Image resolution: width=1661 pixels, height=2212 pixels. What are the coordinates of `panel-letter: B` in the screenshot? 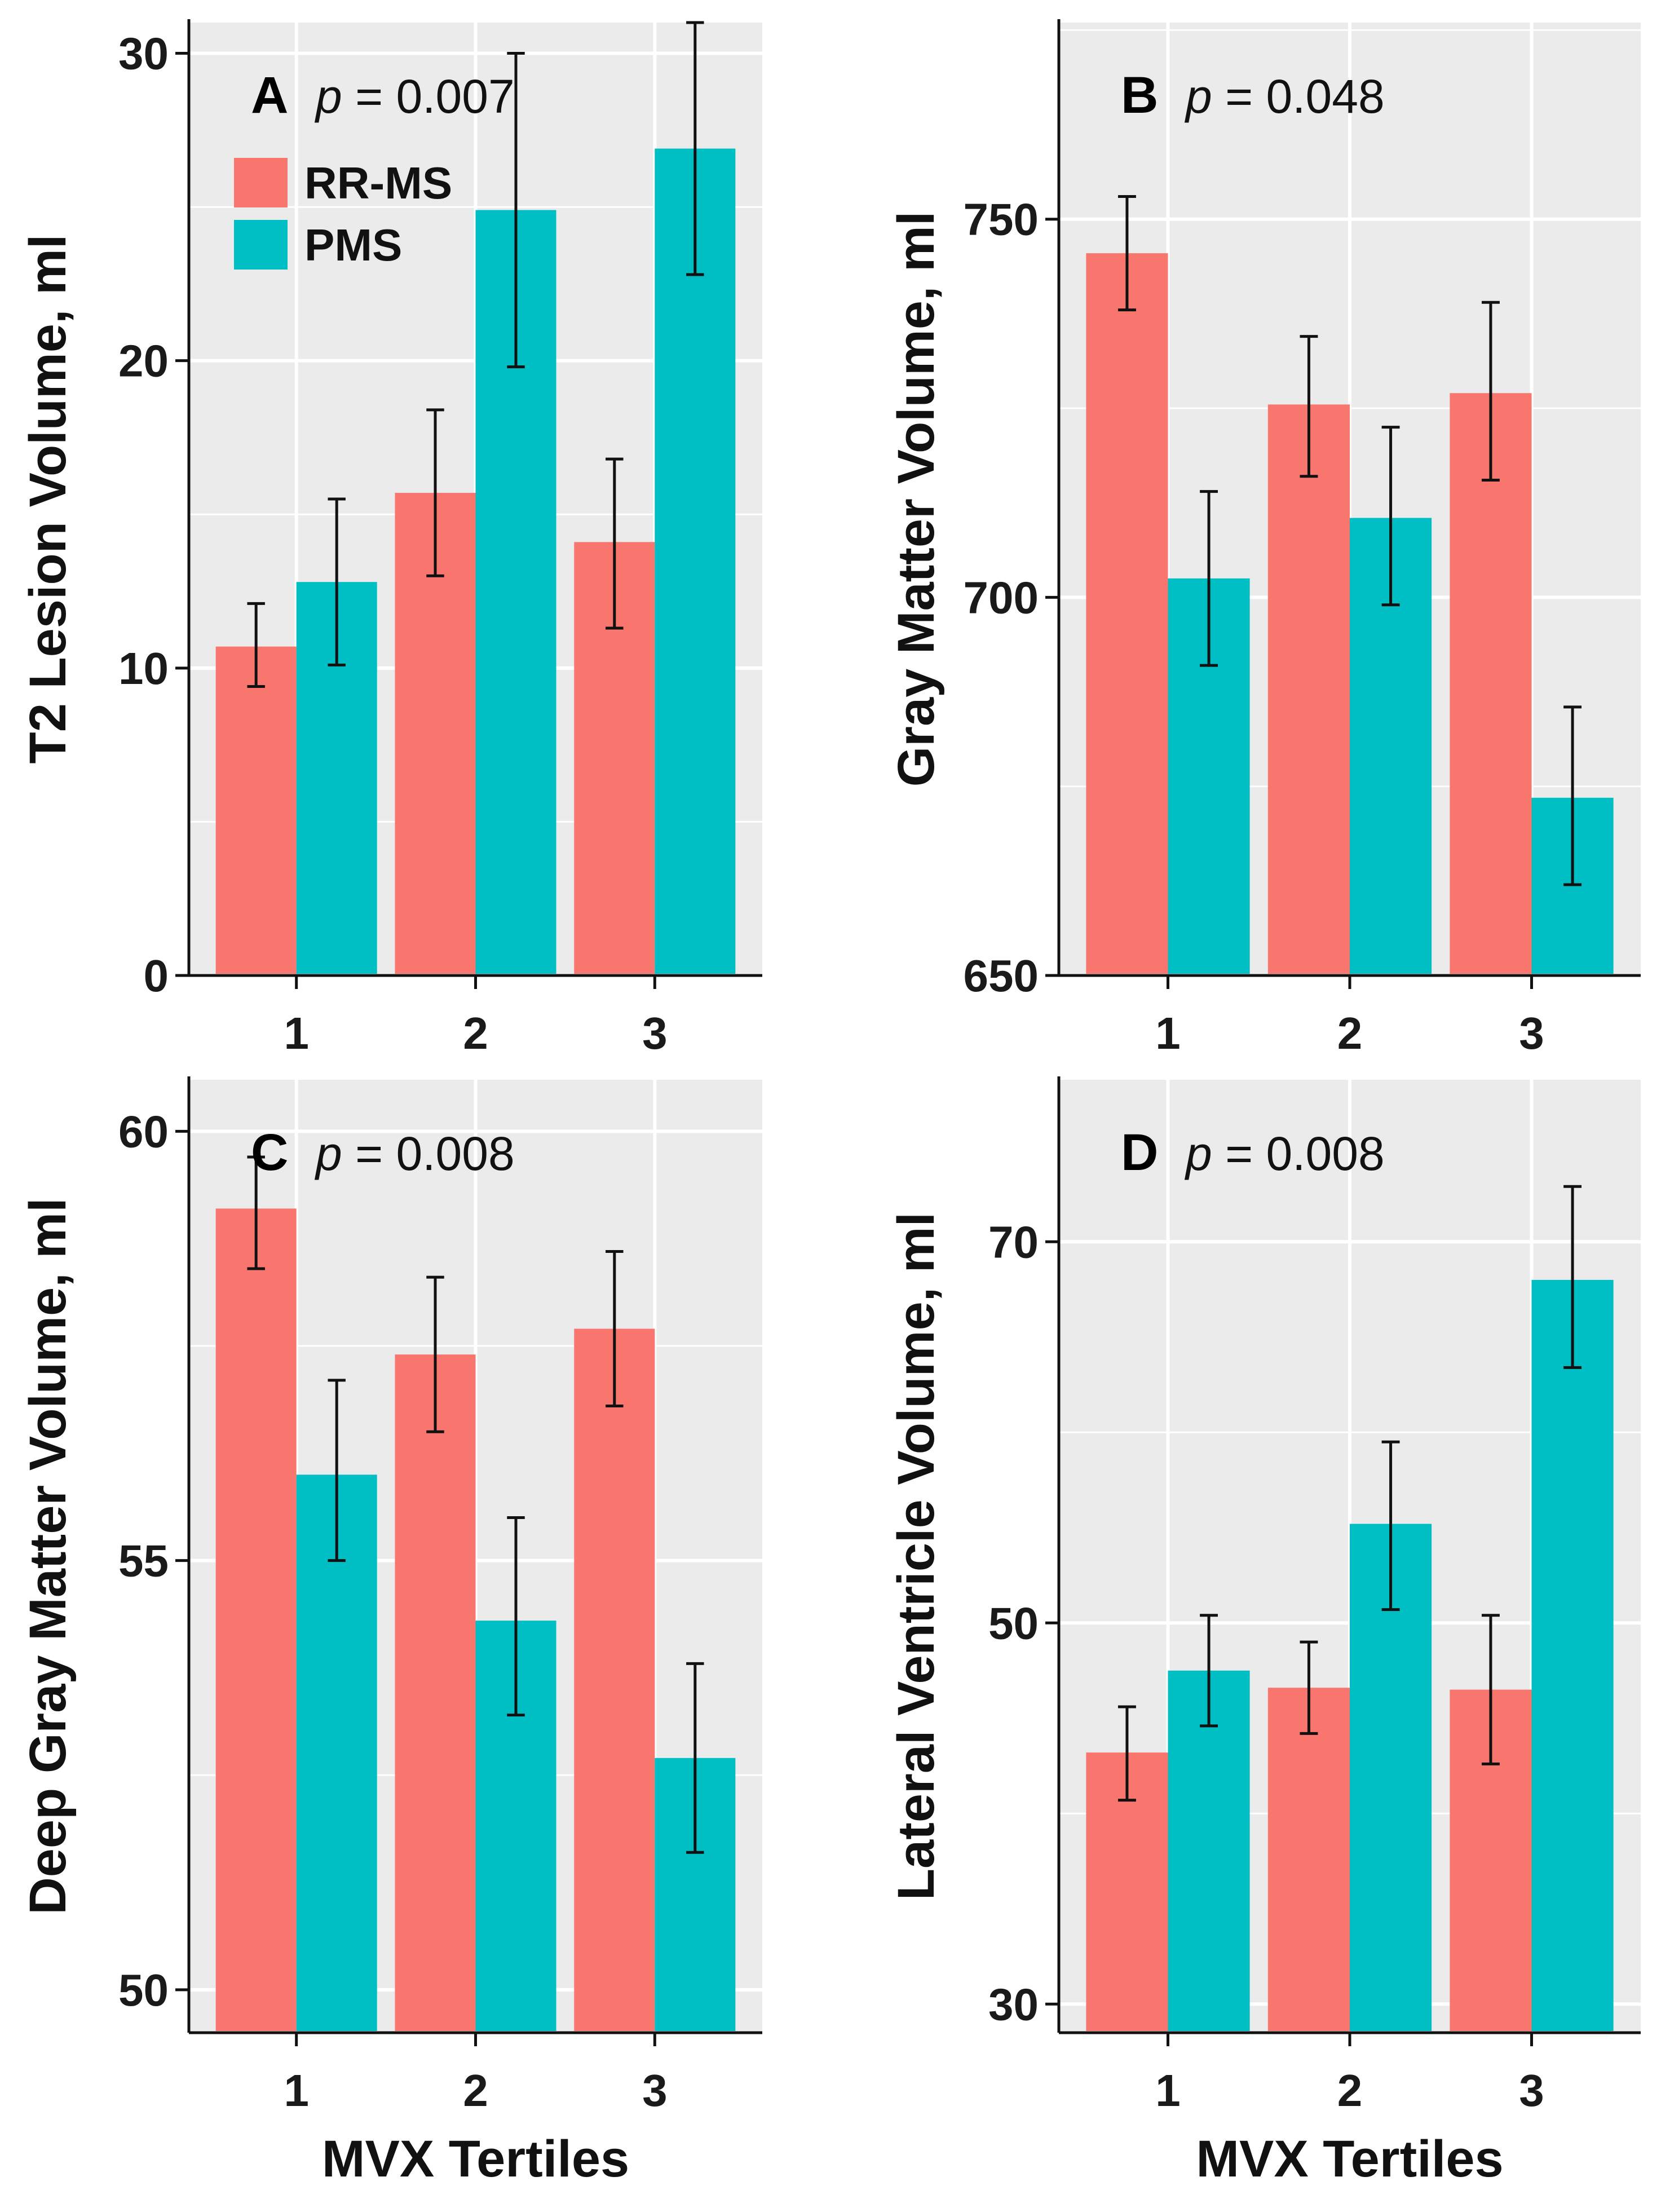 It's located at (1139, 96).